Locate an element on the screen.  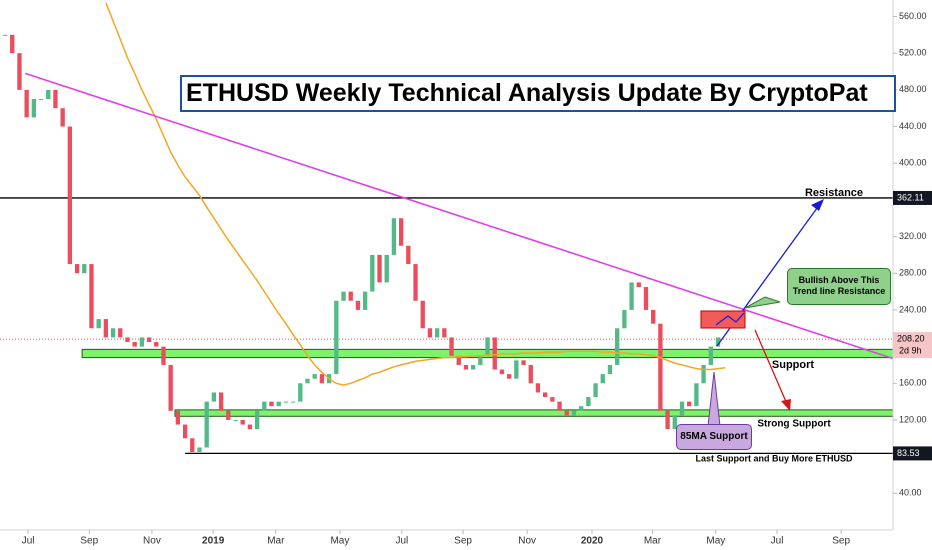
y-tick-label: 560.00 is located at coordinates (913, 16).